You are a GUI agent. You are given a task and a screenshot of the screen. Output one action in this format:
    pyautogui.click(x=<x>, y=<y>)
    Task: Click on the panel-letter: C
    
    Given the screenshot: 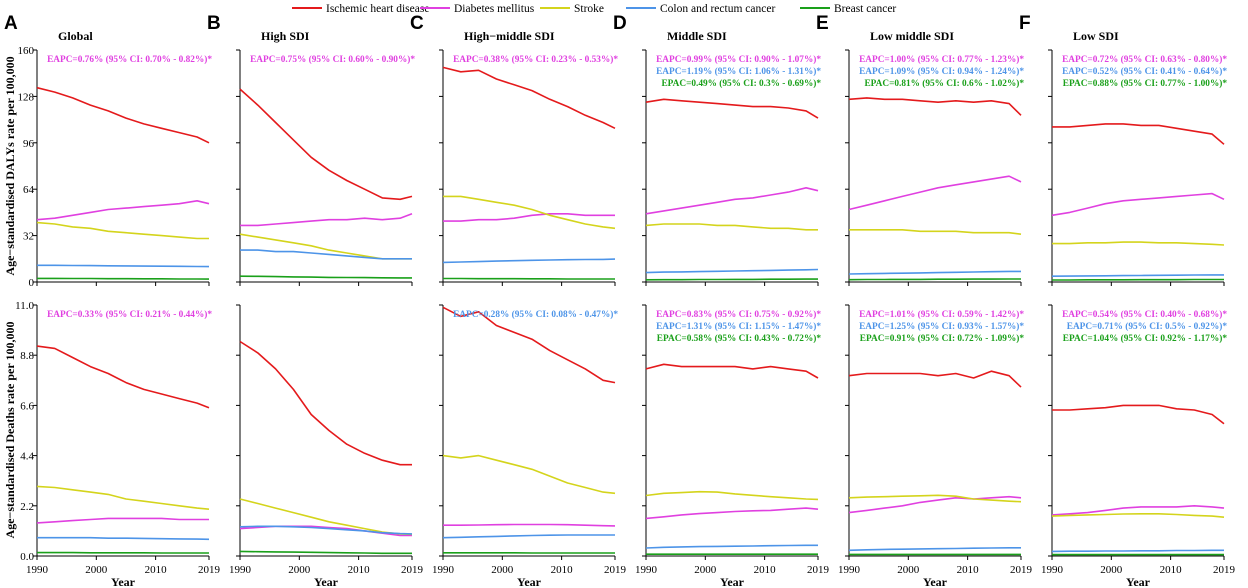 What is the action you would take?
    pyautogui.click(x=417, y=23)
    